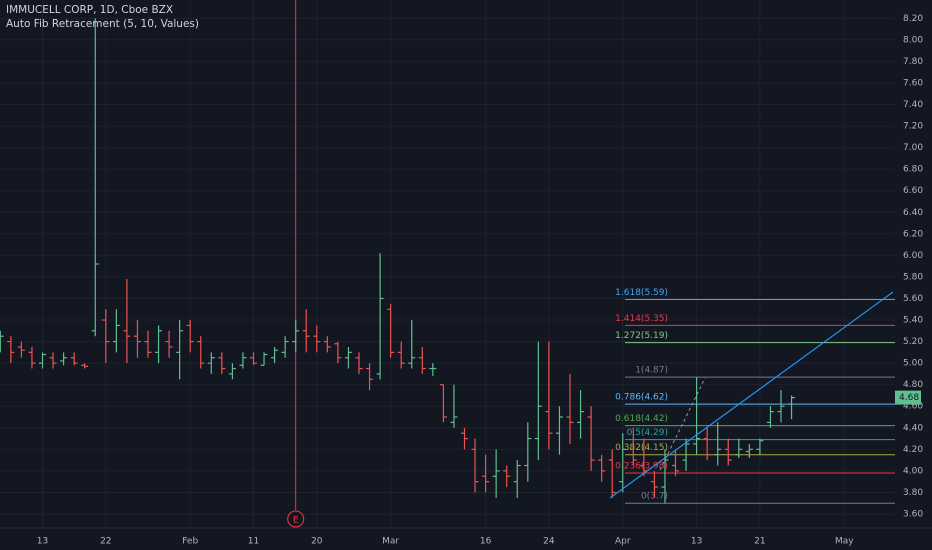  What do you see at coordinates (913, 234) in the screenshot?
I see `y-tick-label: 6.20` at bounding box center [913, 234].